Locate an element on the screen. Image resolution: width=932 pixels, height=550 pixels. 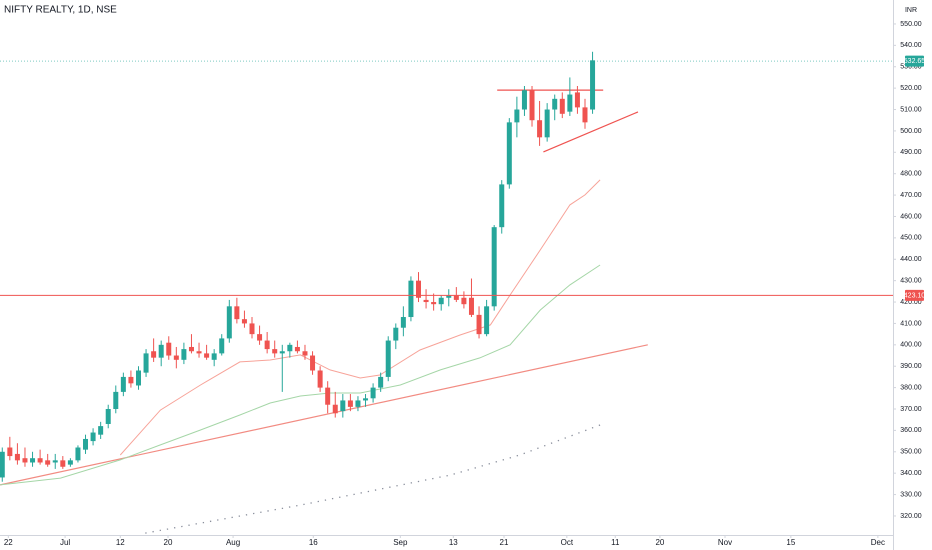
y-tick-label: 340.00 is located at coordinates (911, 473).